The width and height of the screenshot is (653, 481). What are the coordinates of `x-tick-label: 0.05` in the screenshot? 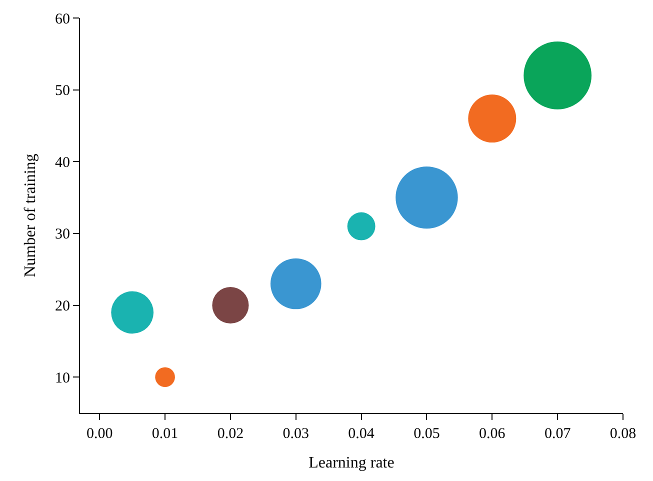 It's located at (427, 434).